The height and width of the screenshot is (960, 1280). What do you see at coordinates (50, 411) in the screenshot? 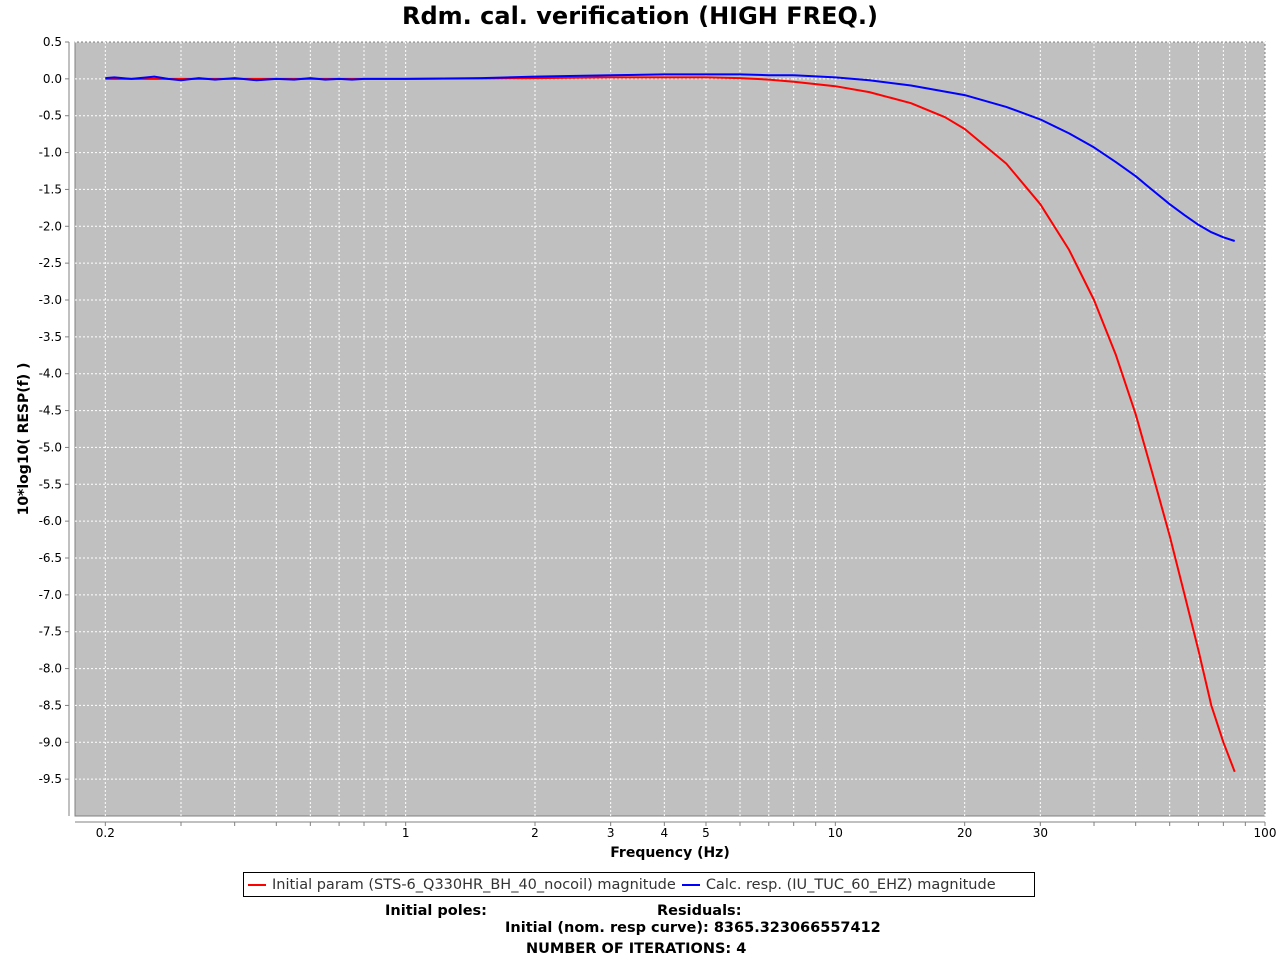
I see `y-tick-label: -4.5` at bounding box center [50, 411].